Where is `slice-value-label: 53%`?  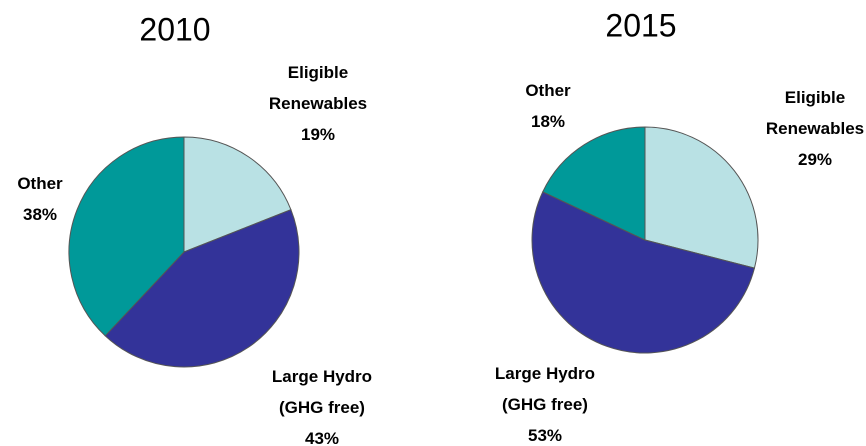 slice-value-label: 53% is located at coordinates (545, 435).